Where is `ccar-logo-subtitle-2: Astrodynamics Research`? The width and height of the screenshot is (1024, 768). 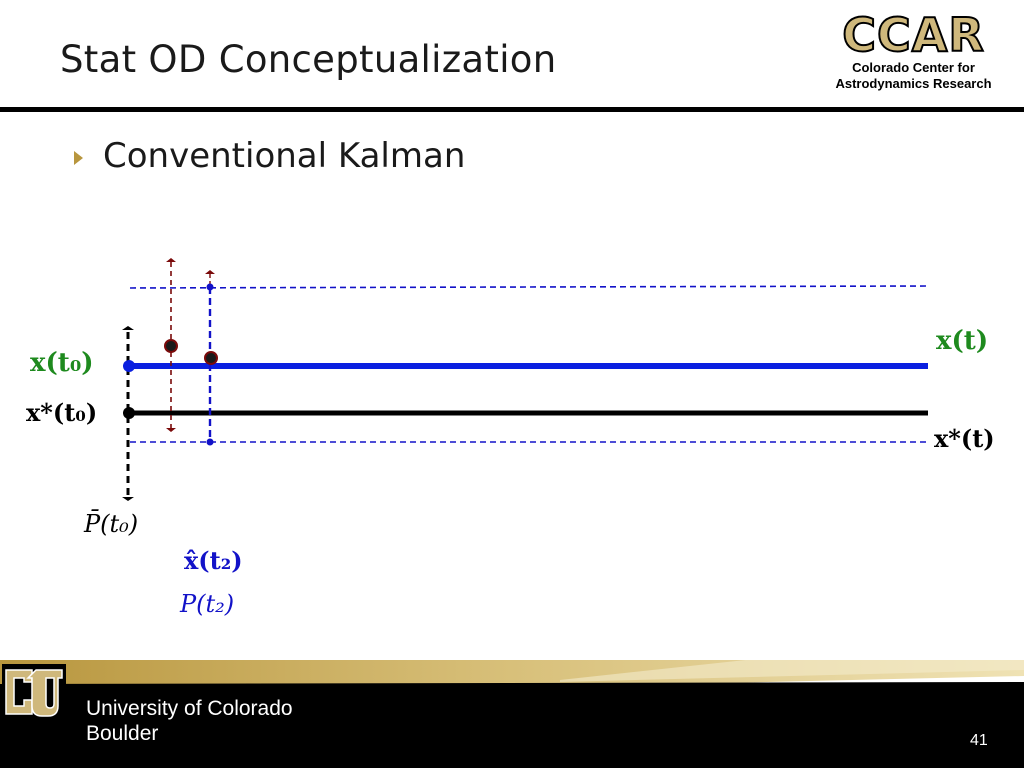 ccar-logo-subtitle-2: Astrodynamics Research is located at coordinates (913, 83).